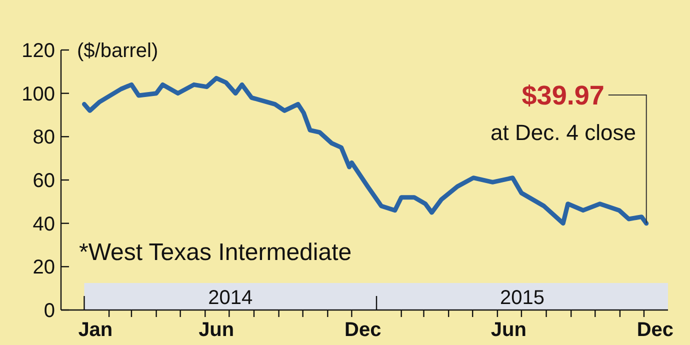 This screenshot has width=690, height=345. Describe the element at coordinates (43, 267) in the screenshot. I see `y-tick-label: 20` at that location.